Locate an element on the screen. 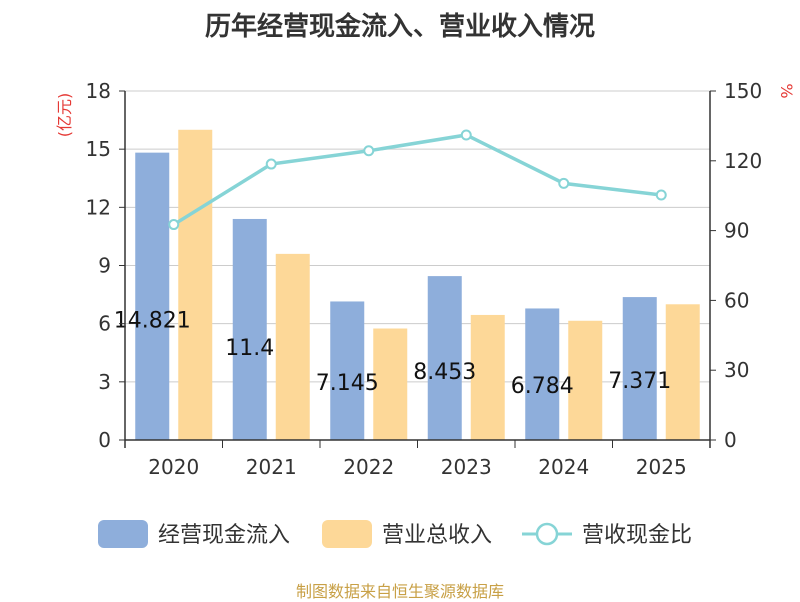 This screenshot has height=602, width=800. left-tick-label: 15 is located at coordinates (98, 149).